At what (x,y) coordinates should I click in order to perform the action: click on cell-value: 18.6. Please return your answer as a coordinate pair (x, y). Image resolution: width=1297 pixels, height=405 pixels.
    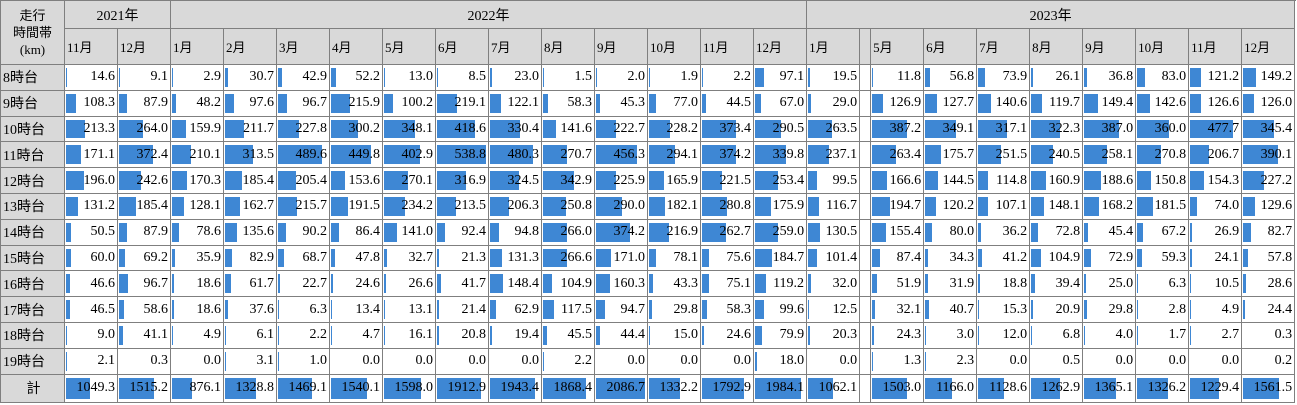
    Looking at the image, I should click on (209, 309).